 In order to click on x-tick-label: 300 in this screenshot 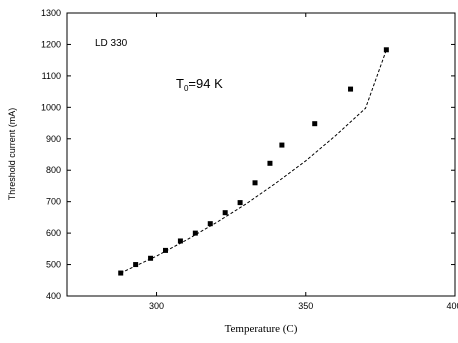, I will do `click(156, 306)`.